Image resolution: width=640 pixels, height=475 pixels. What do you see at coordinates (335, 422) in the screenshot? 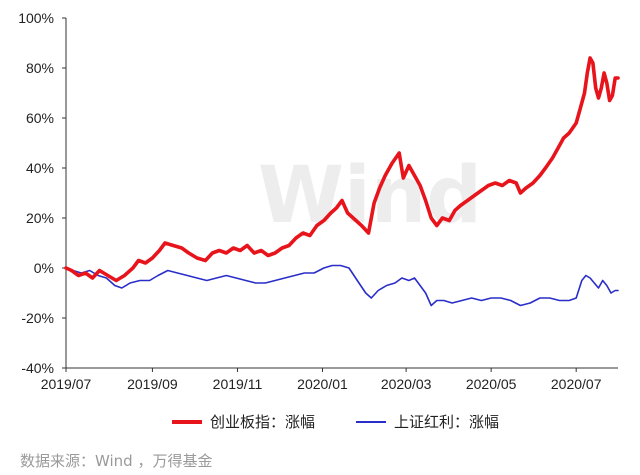
I see `legend: 创业板指：涨幅 上证红利：涨幅` at bounding box center [335, 422].